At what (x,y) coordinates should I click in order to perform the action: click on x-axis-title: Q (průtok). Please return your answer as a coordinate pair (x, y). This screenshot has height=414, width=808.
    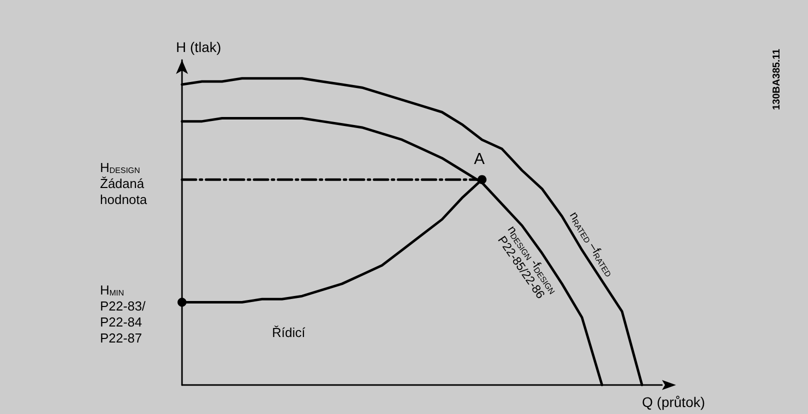
    Looking at the image, I should click on (674, 402).